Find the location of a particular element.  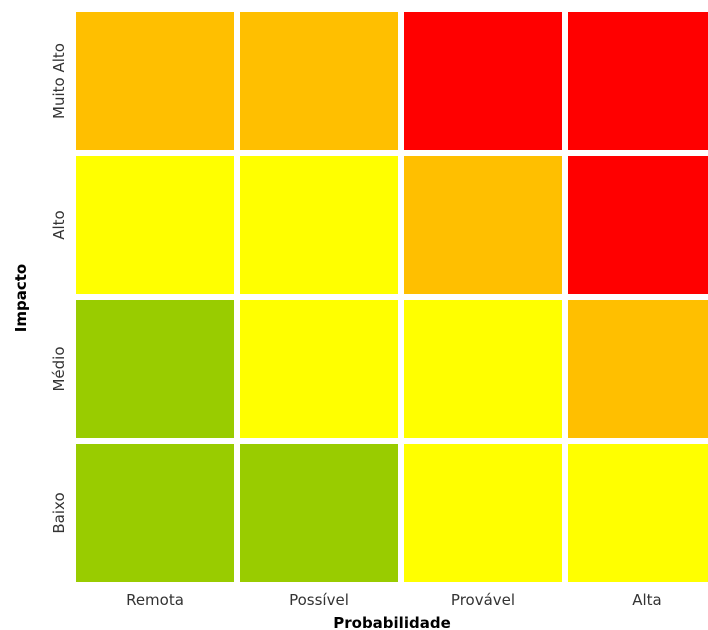

y-tick-label: Alto is located at coordinates (59, 225).